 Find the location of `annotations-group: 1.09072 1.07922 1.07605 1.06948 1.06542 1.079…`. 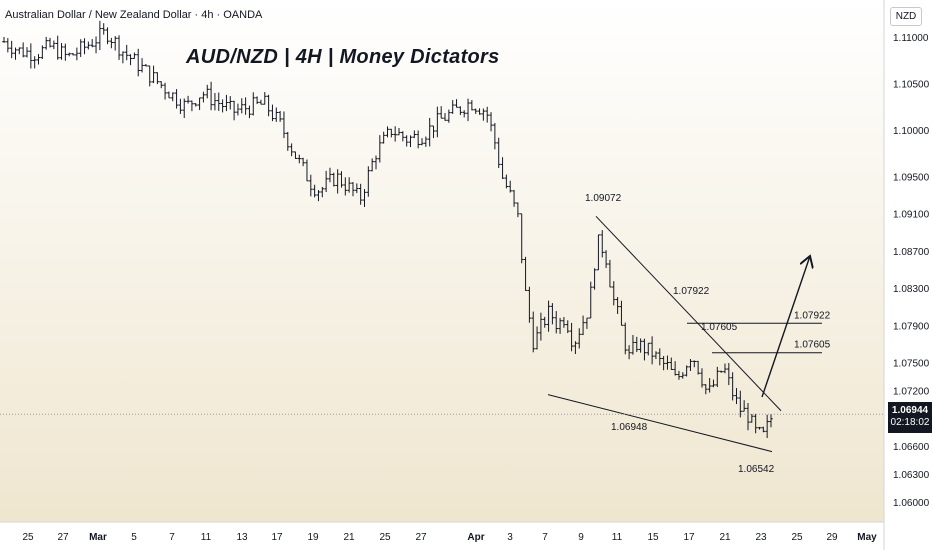

annotations-group: 1.09072 1.07922 1.07605 1.06948 1.06542 1.079… is located at coordinates (708, 334).